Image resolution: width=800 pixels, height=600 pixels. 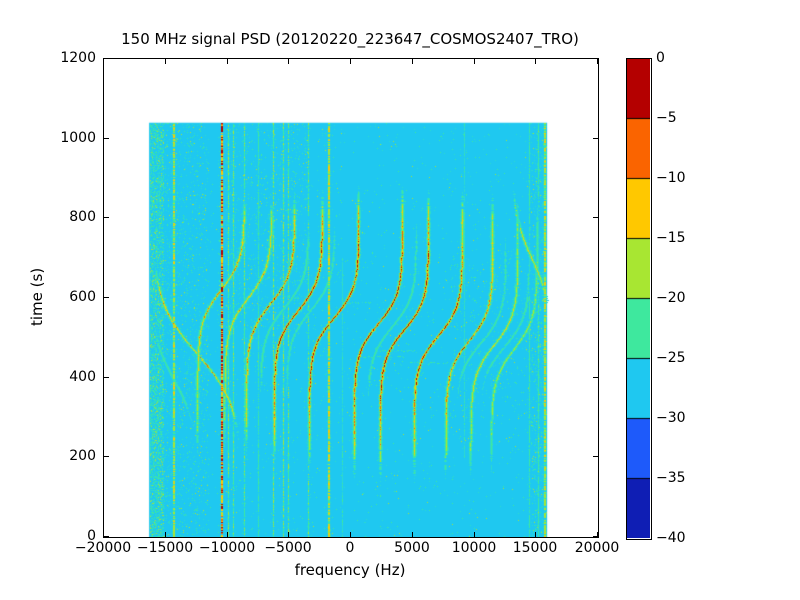 What do you see at coordinates (288, 548) in the screenshot?
I see `x-tick-label: −5000` at bounding box center [288, 548].